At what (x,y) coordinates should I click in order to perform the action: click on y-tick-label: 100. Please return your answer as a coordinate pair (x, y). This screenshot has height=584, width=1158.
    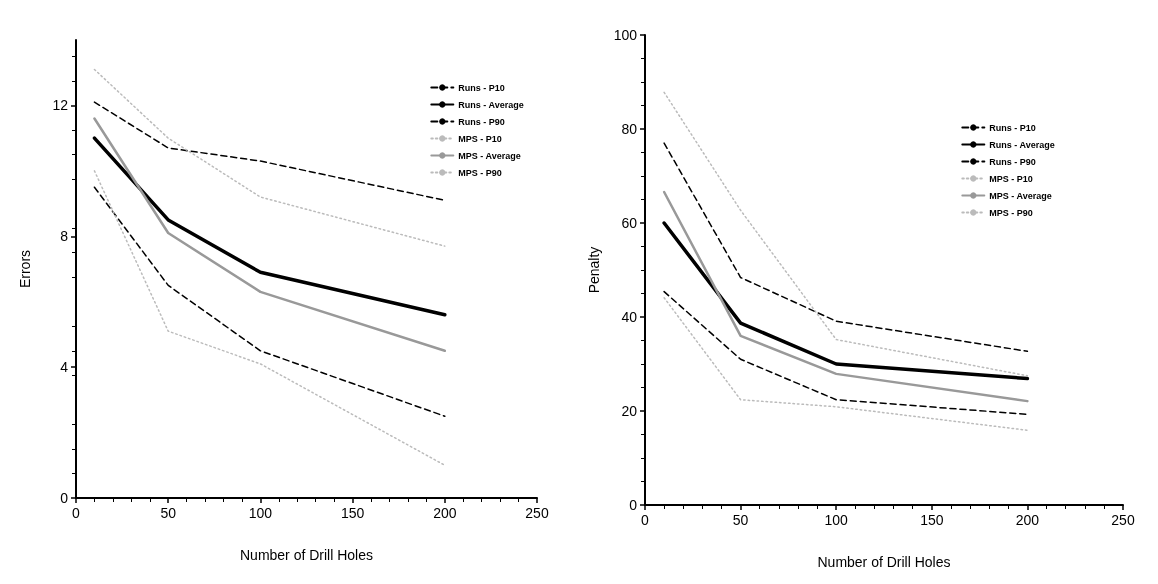
    Looking at the image, I should click on (625, 35).